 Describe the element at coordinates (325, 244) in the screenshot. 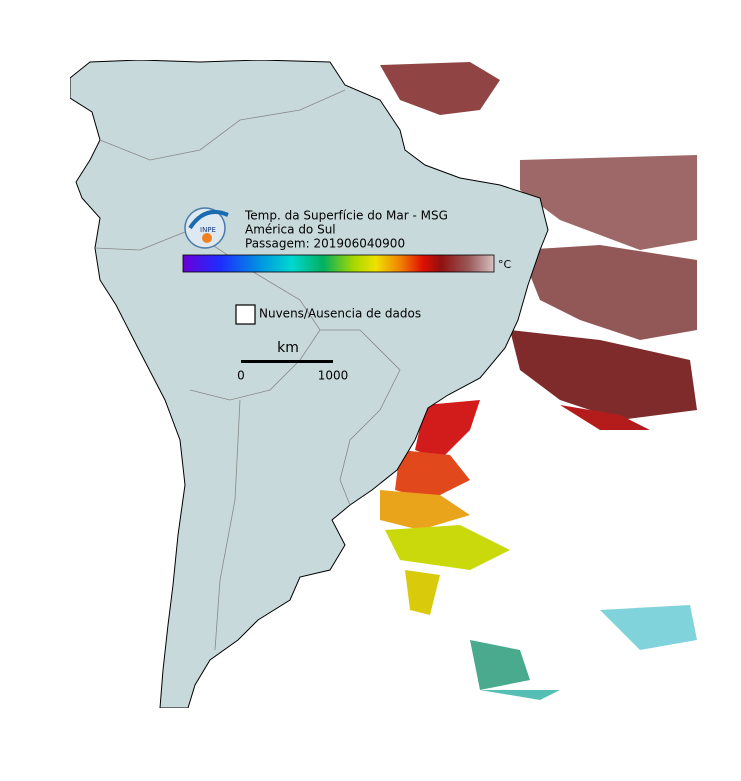

I see `title-line: Passagem: 201906040900` at that location.